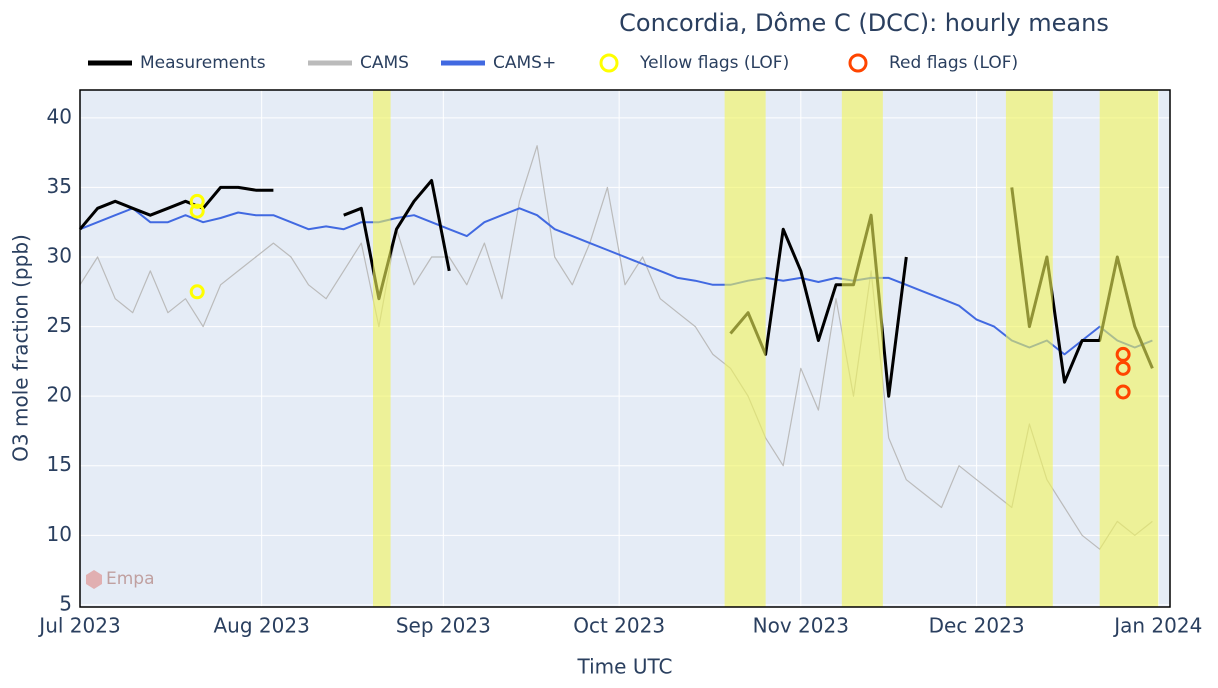 Image resolution: width=1218 pixels, height=688 pixels. Describe the element at coordinates (625, 667) in the screenshot. I see `x-axis-title: Time UTC` at that location.